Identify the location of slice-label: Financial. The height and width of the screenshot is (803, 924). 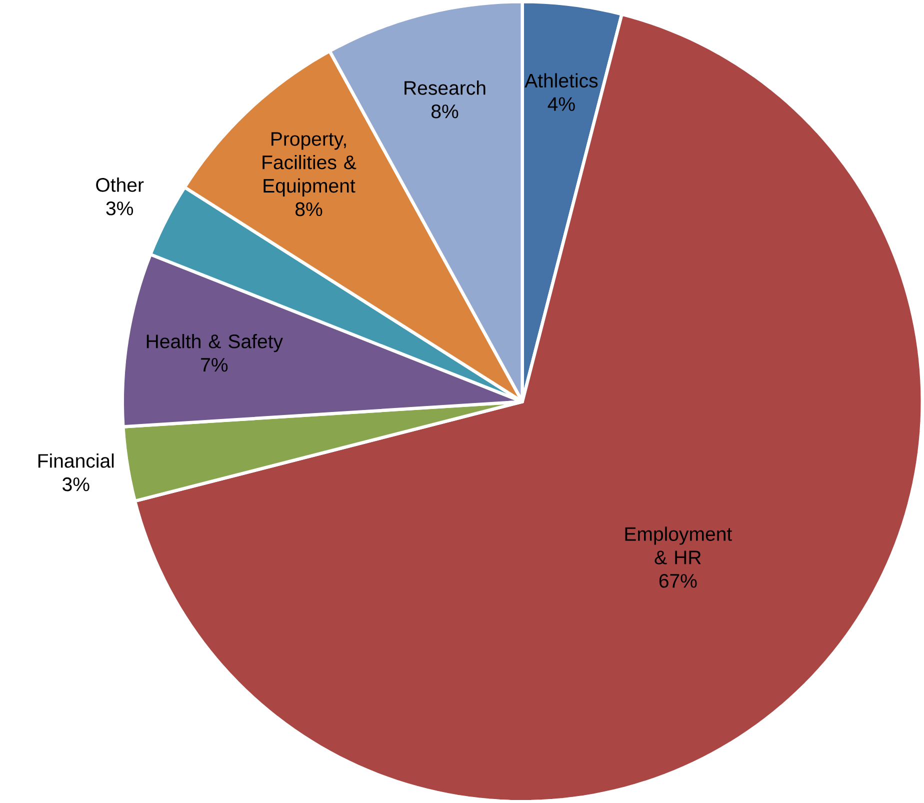
(76, 460).